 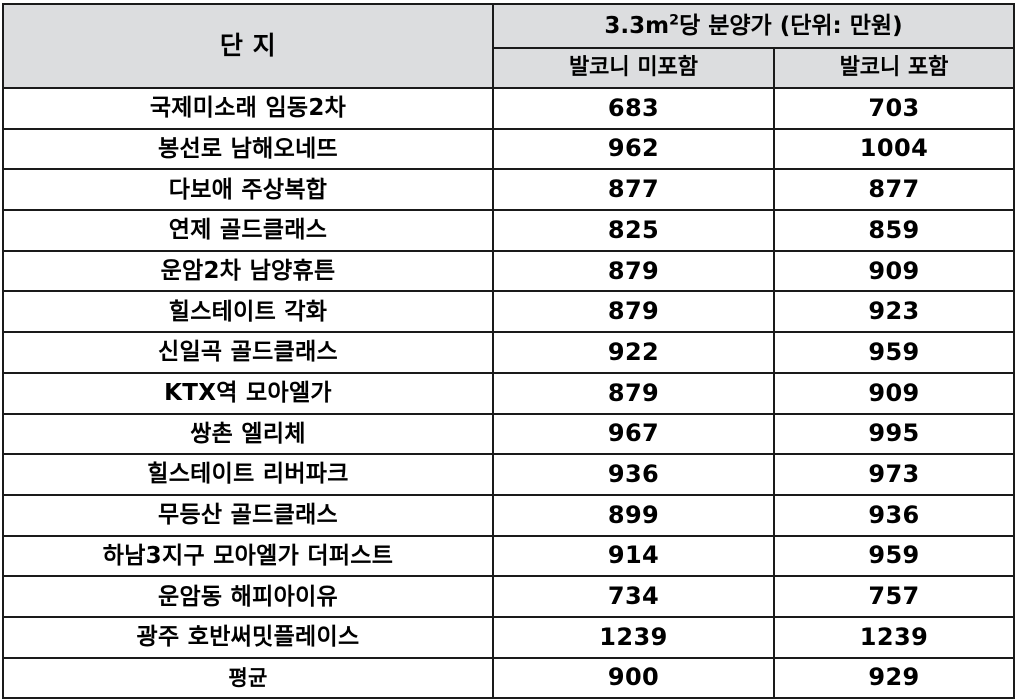 What do you see at coordinates (633, 108) in the screenshot?
I see `cell-price-balcony-excluded: 683` at bounding box center [633, 108].